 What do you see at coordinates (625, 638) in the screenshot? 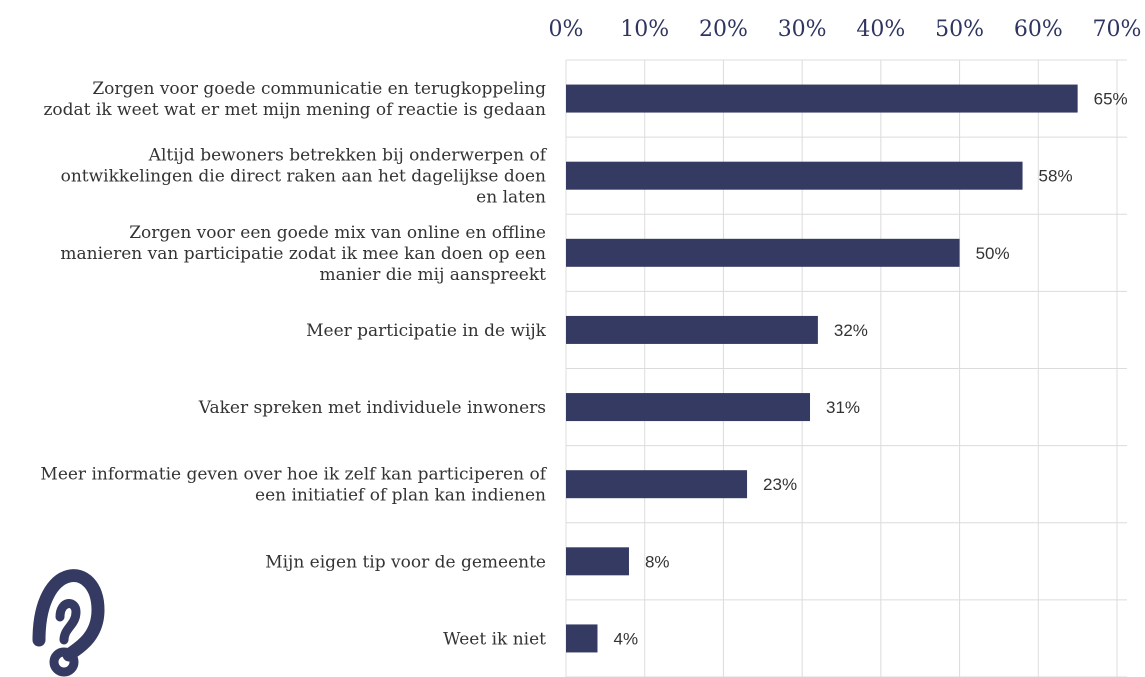
I see `data-label: 4%` at bounding box center [625, 638].